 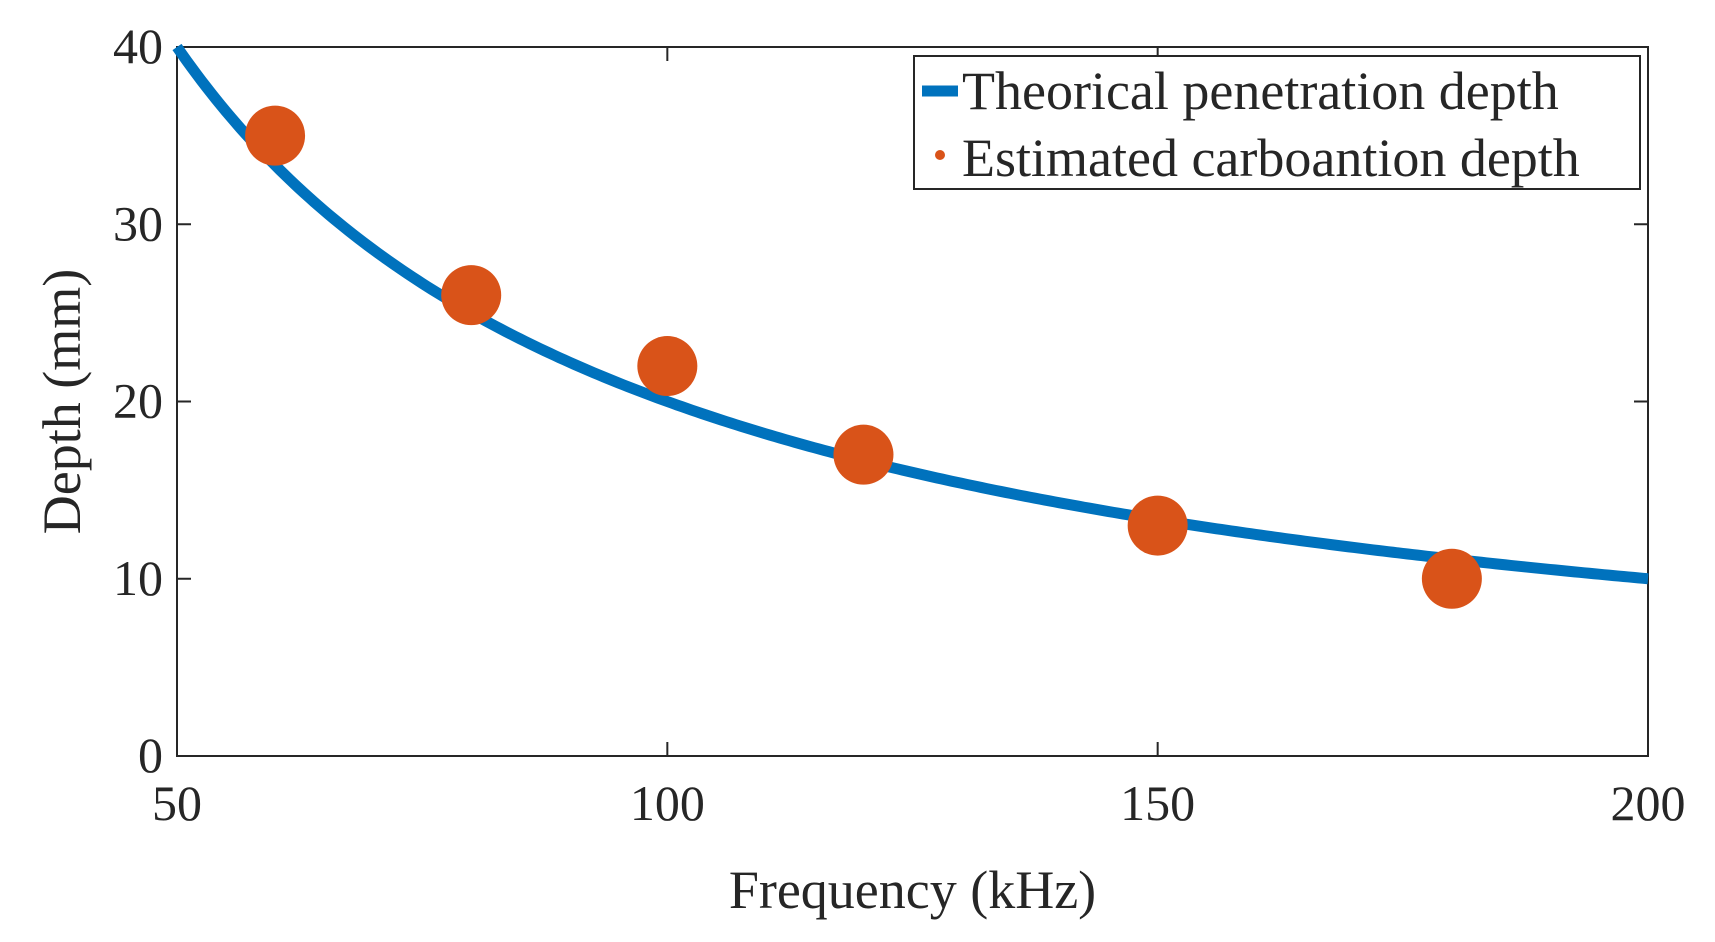 I want to click on legend-label-theoretical: Theorical penetration depth, so click(x=1260, y=91).